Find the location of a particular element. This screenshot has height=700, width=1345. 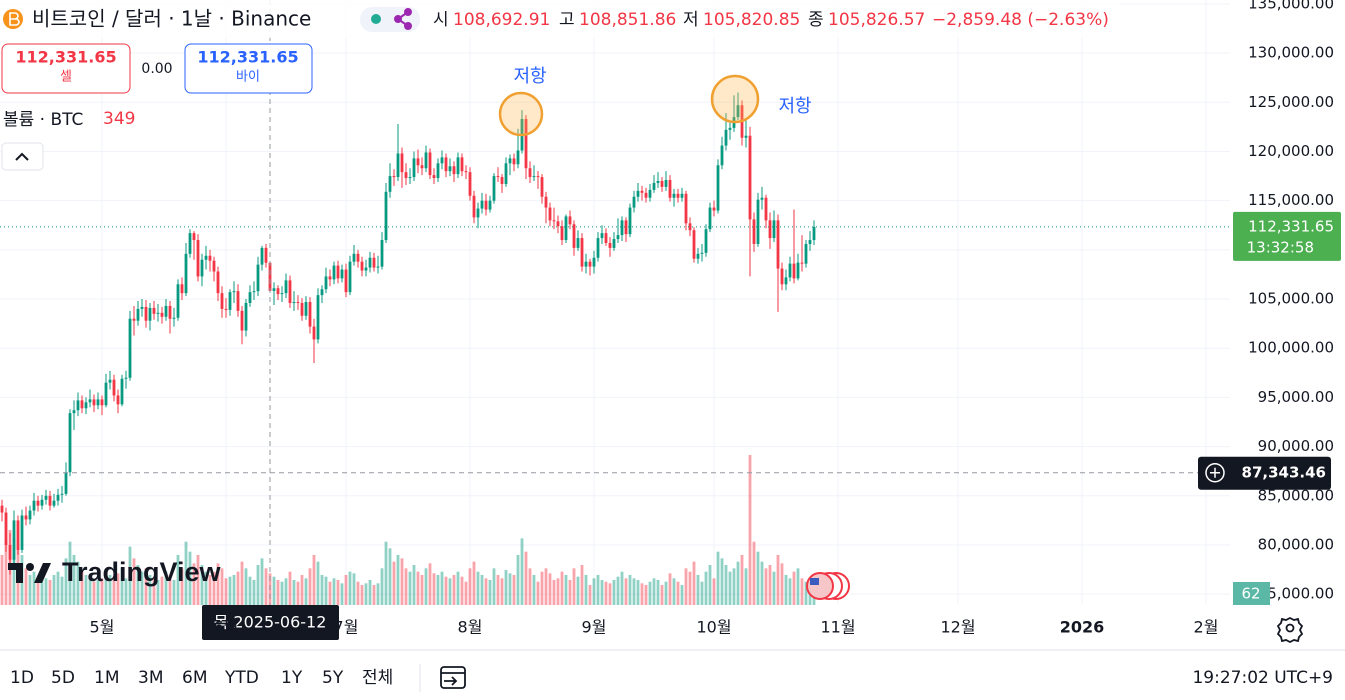

event-flags is located at coordinates (828, 586).